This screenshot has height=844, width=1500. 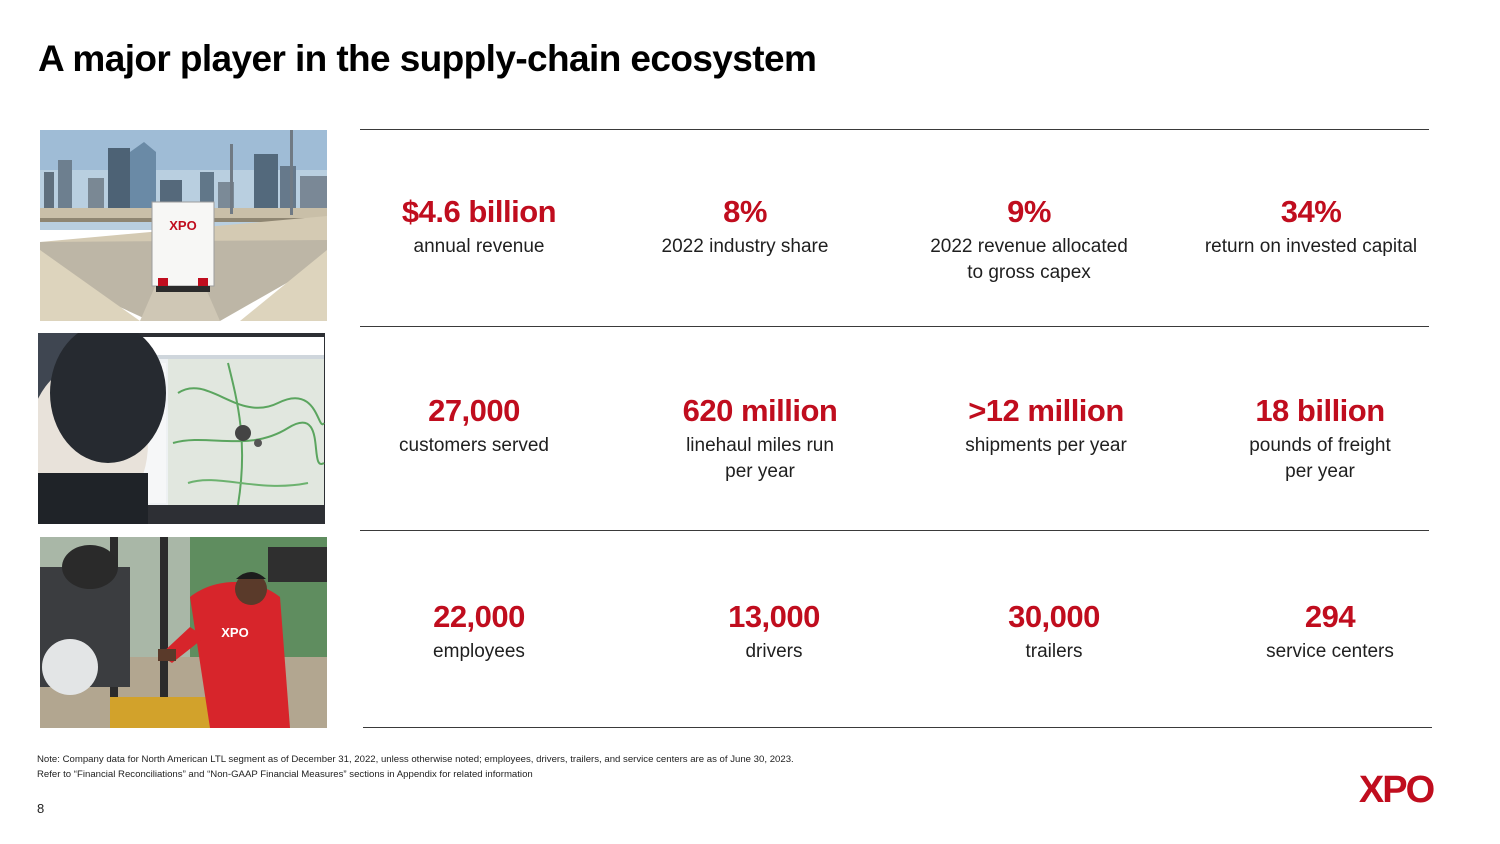 What do you see at coordinates (745, 246) in the screenshot?
I see `stat-label: 2022 industry share` at bounding box center [745, 246].